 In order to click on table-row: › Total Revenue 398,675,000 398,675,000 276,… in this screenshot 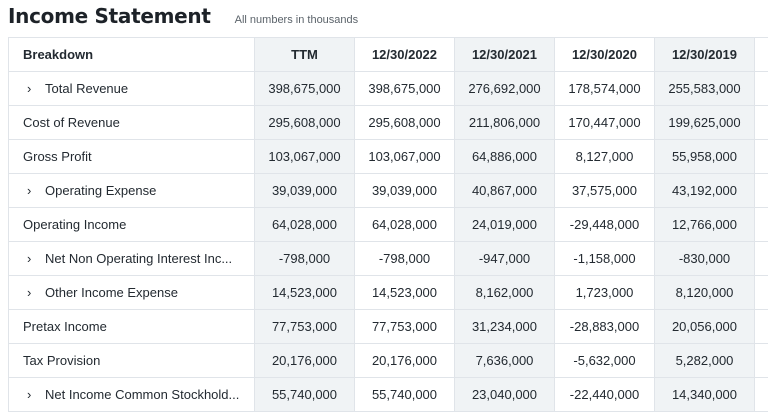, I will do `click(388, 89)`.